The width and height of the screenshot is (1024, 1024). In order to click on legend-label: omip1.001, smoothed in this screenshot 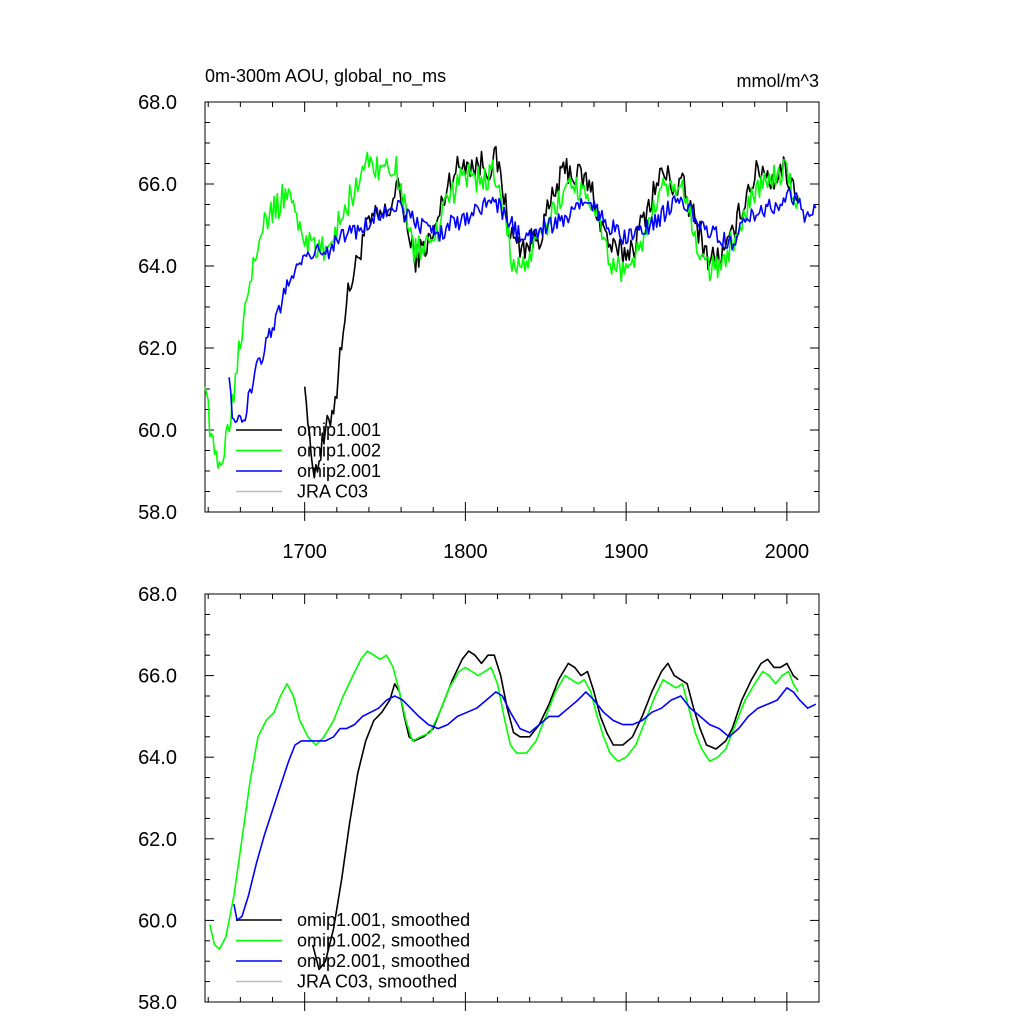, I will do `click(383, 920)`.